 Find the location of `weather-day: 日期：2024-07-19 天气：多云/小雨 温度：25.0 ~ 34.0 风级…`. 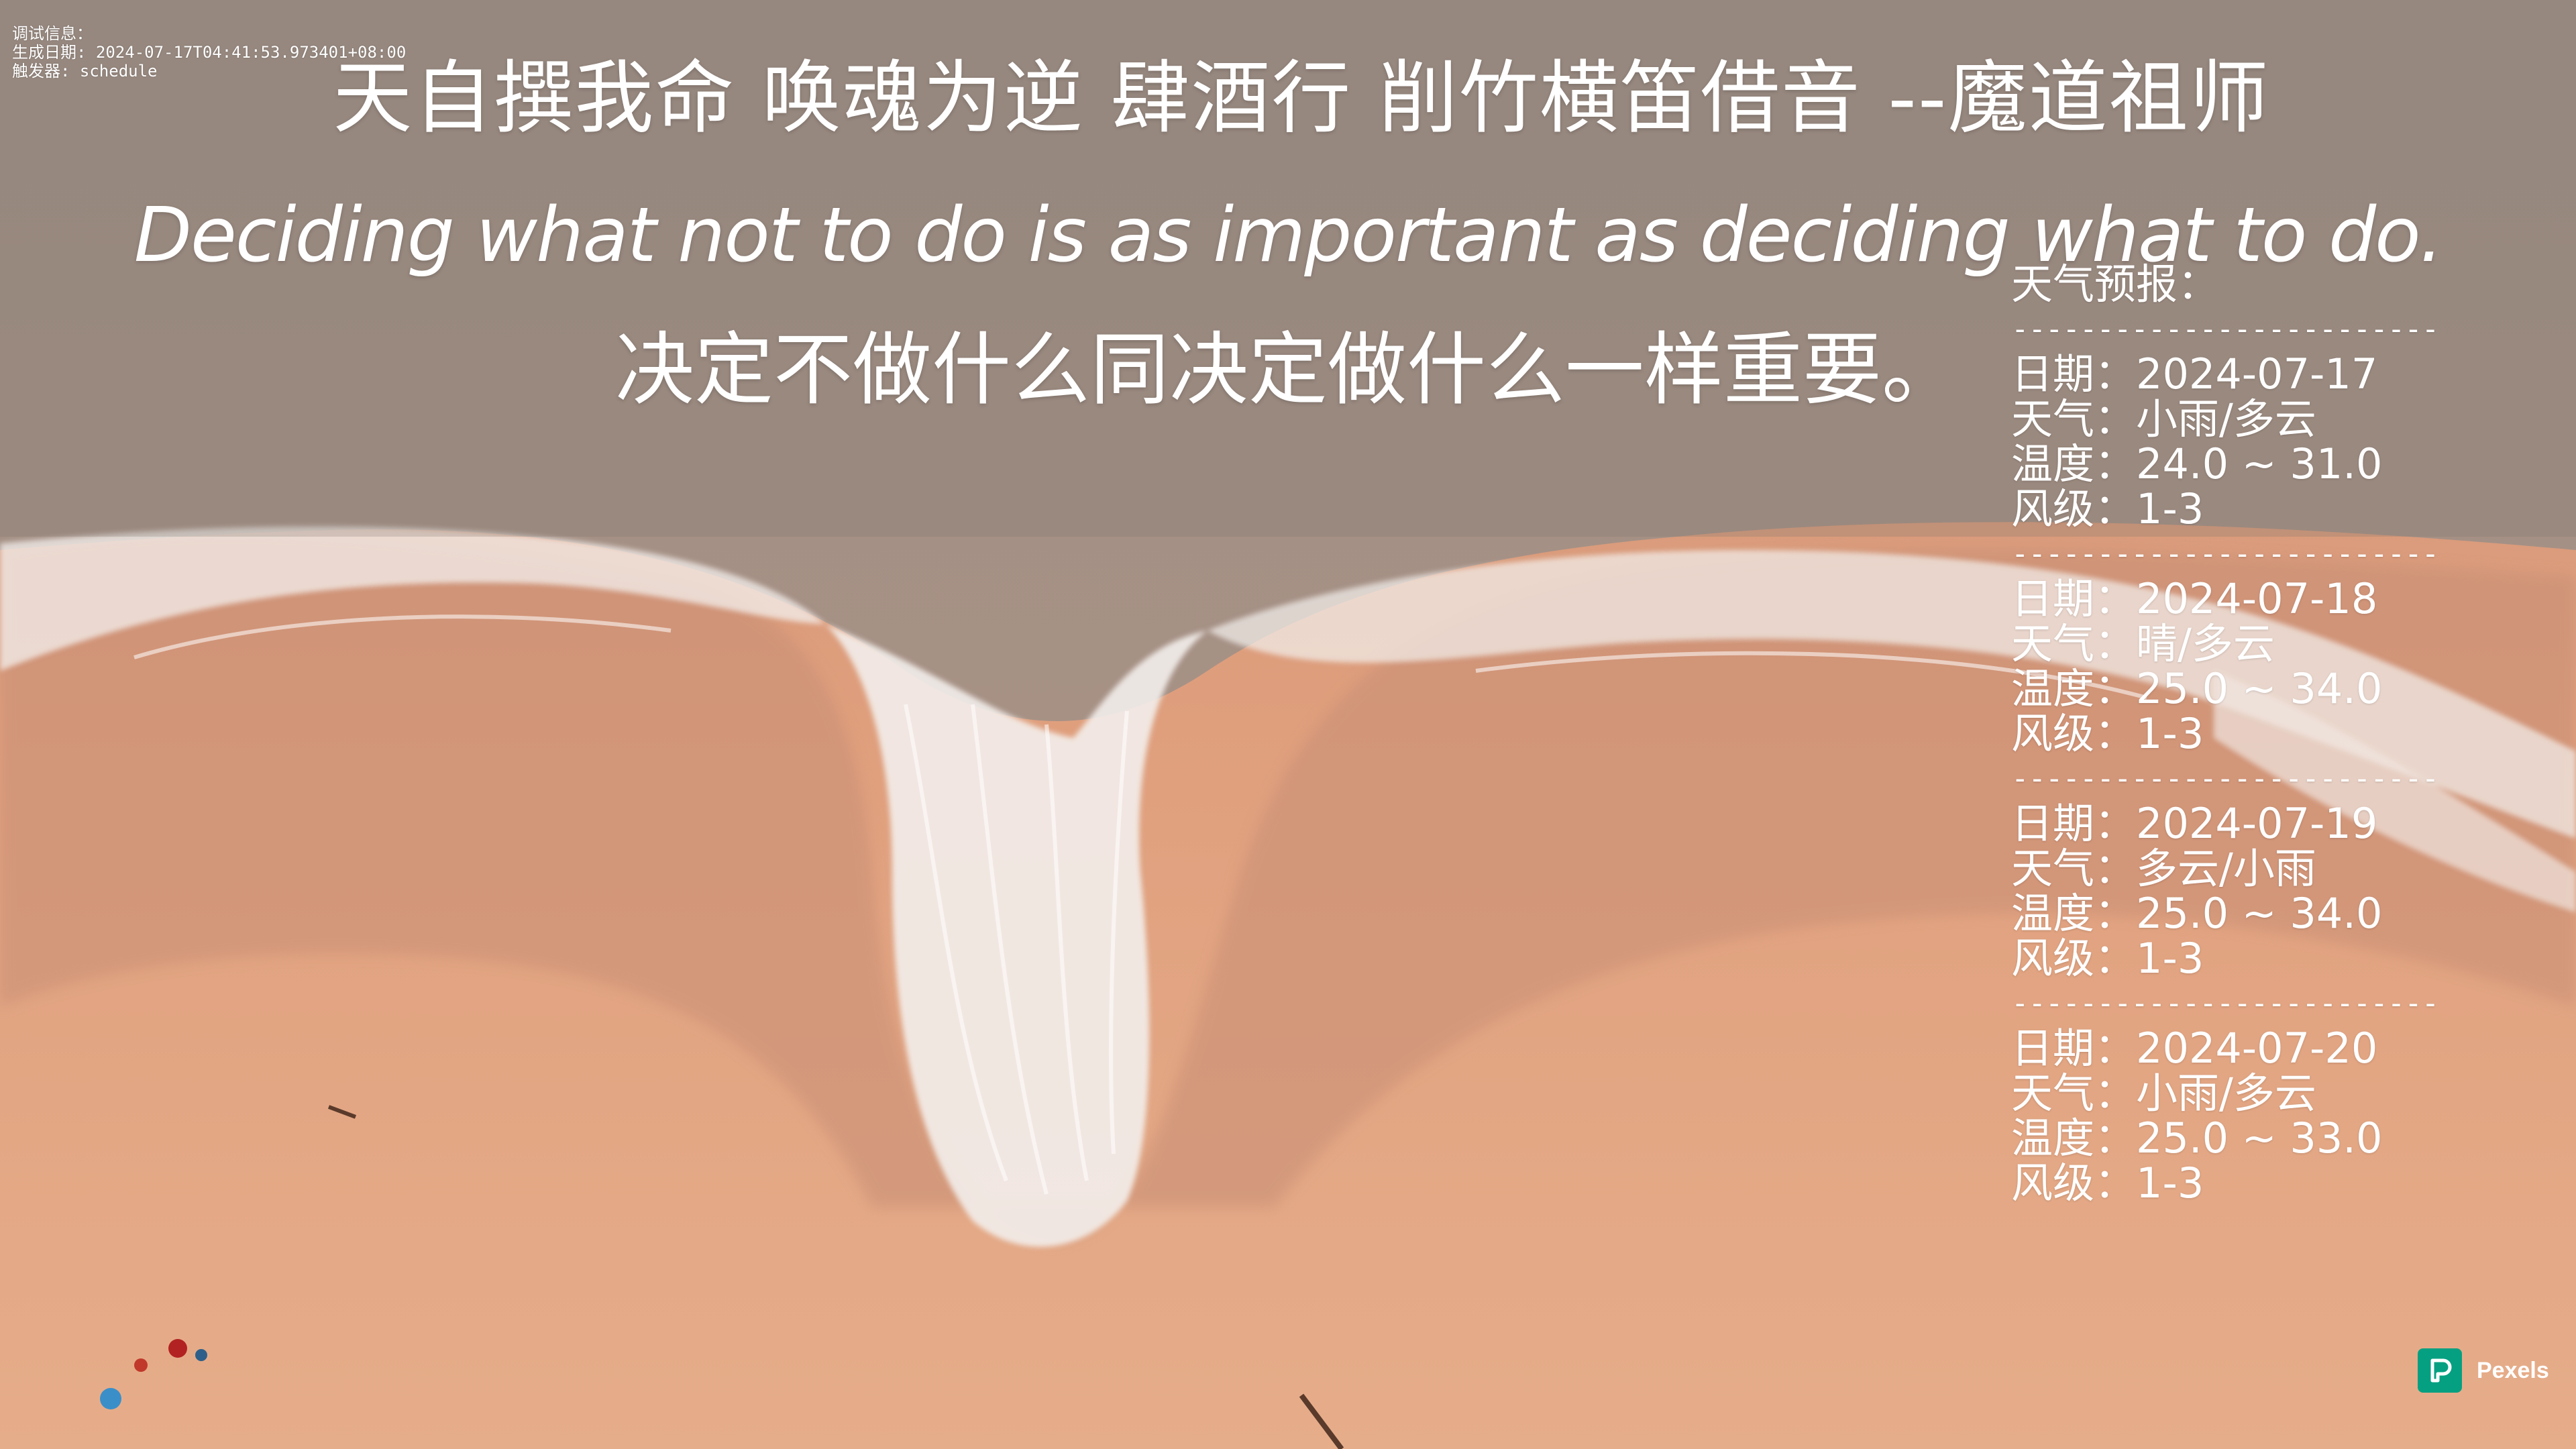

weather-day: 日期：2024-07-19 天气：多云/小雨 温度：25.0 ~ 34.0 风级… is located at coordinates (2229, 891).